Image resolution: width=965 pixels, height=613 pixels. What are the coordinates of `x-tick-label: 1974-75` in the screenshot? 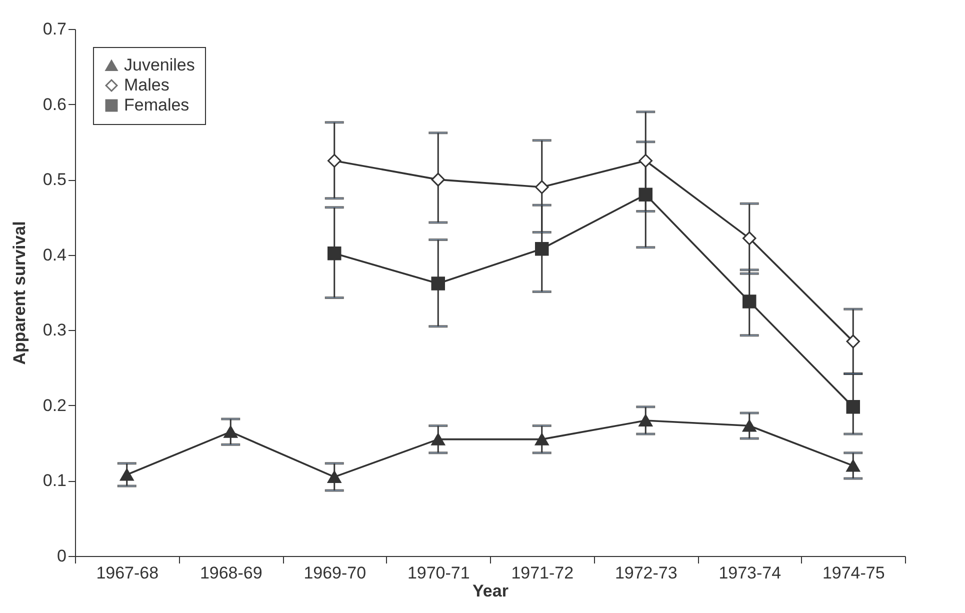 It's located at (853, 573).